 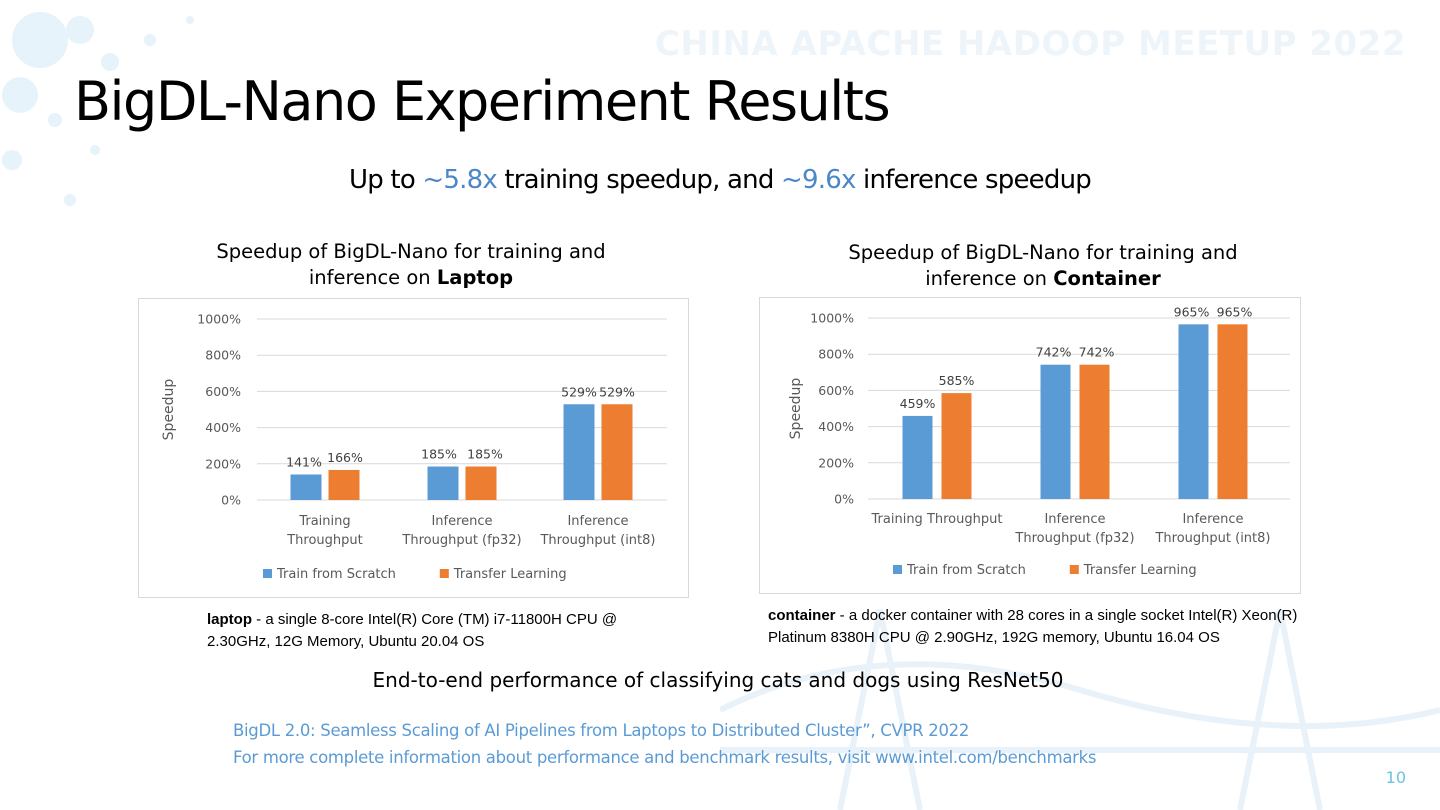 I want to click on x-category-label: Throughput, so click(x=324, y=540).